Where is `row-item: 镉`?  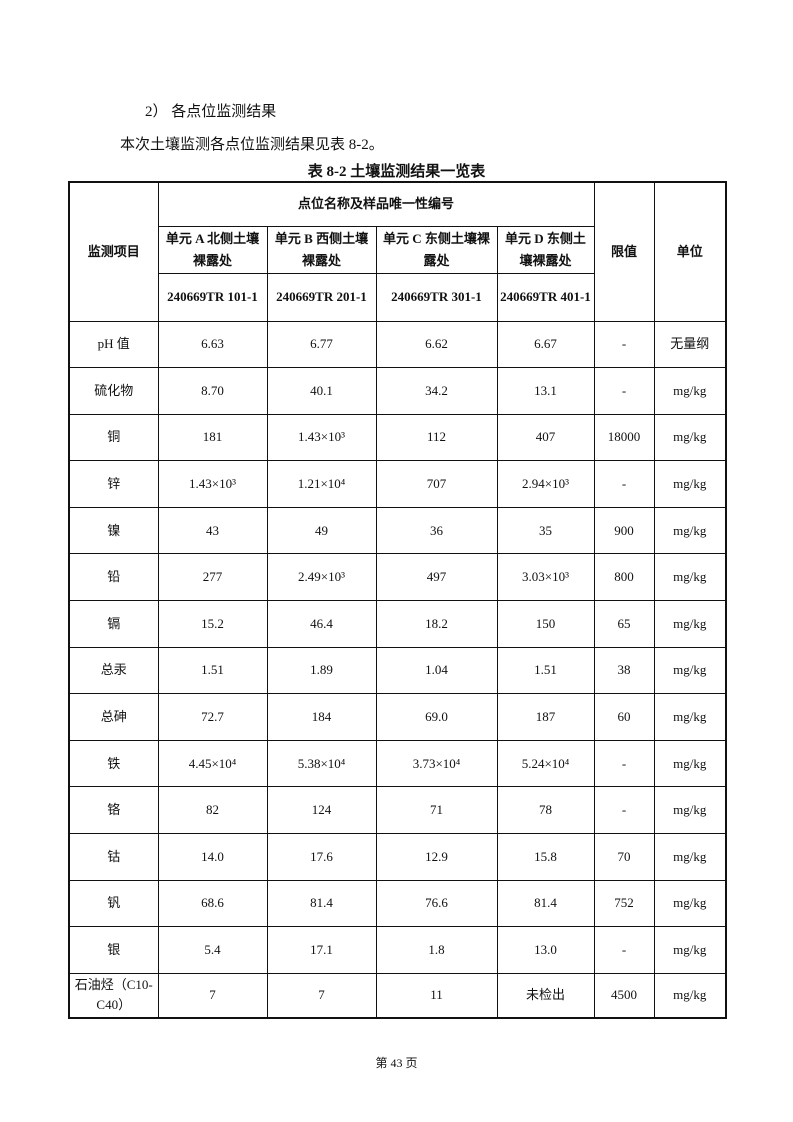
row-item: 镉 is located at coordinates (113, 624).